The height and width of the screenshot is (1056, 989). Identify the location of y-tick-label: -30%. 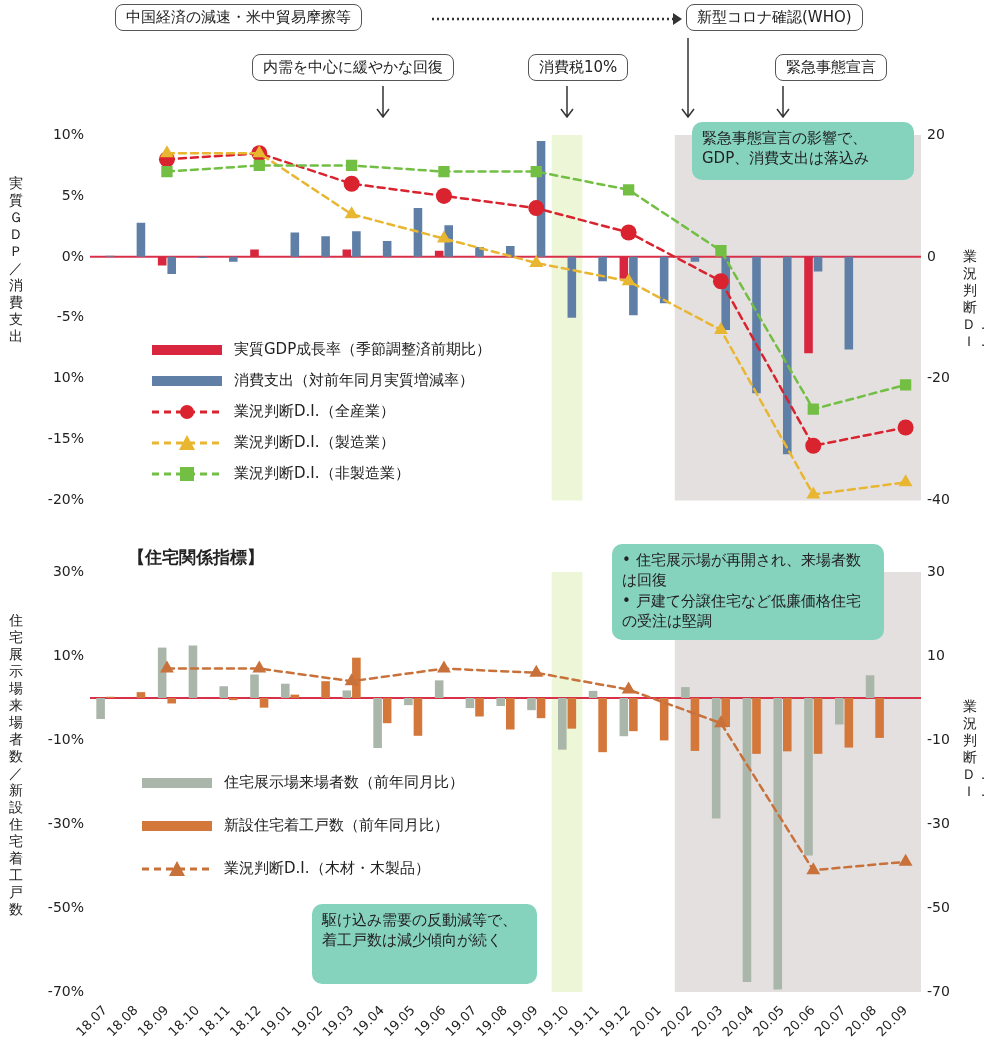
(65, 822).